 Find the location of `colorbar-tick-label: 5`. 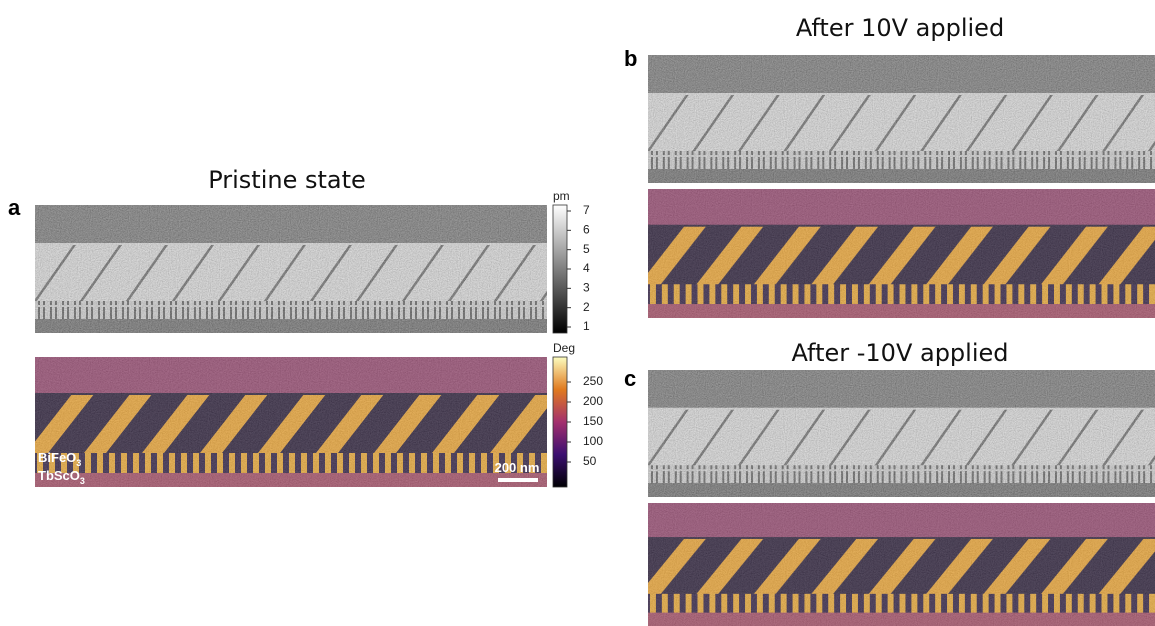

colorbar-tick-label: 5 is located at coordinates (586, 249).